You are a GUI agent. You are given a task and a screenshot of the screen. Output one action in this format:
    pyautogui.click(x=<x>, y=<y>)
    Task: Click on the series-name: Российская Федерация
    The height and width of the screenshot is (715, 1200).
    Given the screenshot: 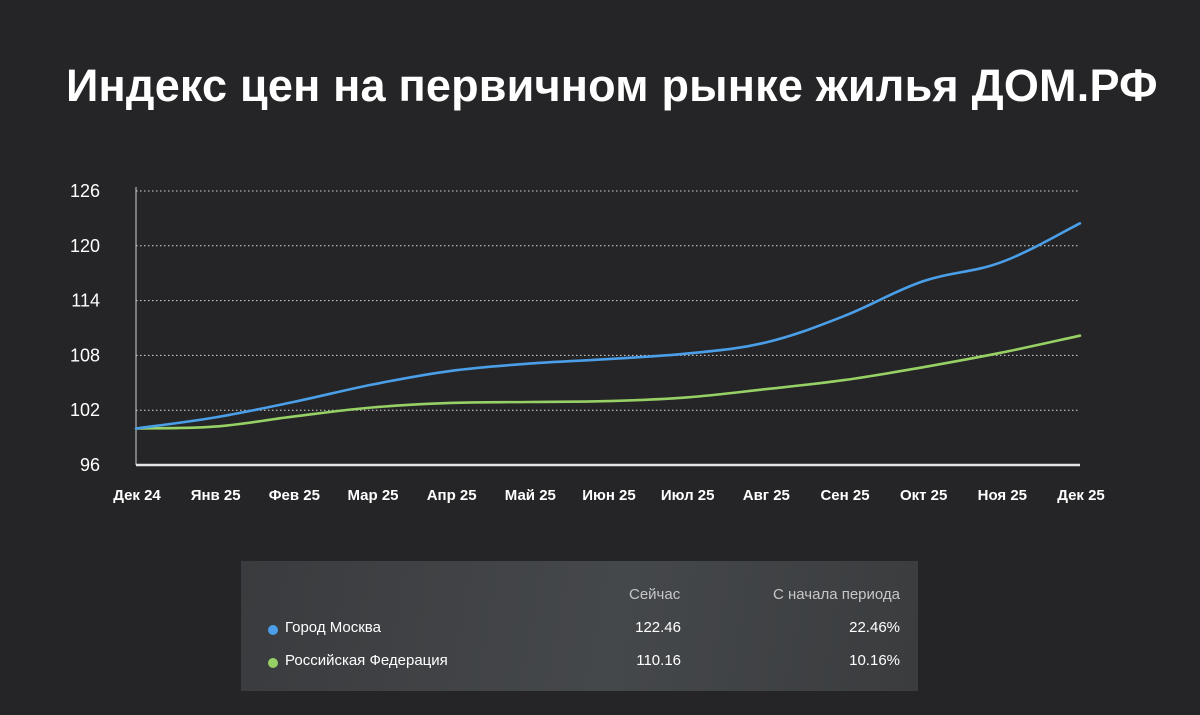 What is the action you would take?
    pyautogui.click(x=366, y=660)
    